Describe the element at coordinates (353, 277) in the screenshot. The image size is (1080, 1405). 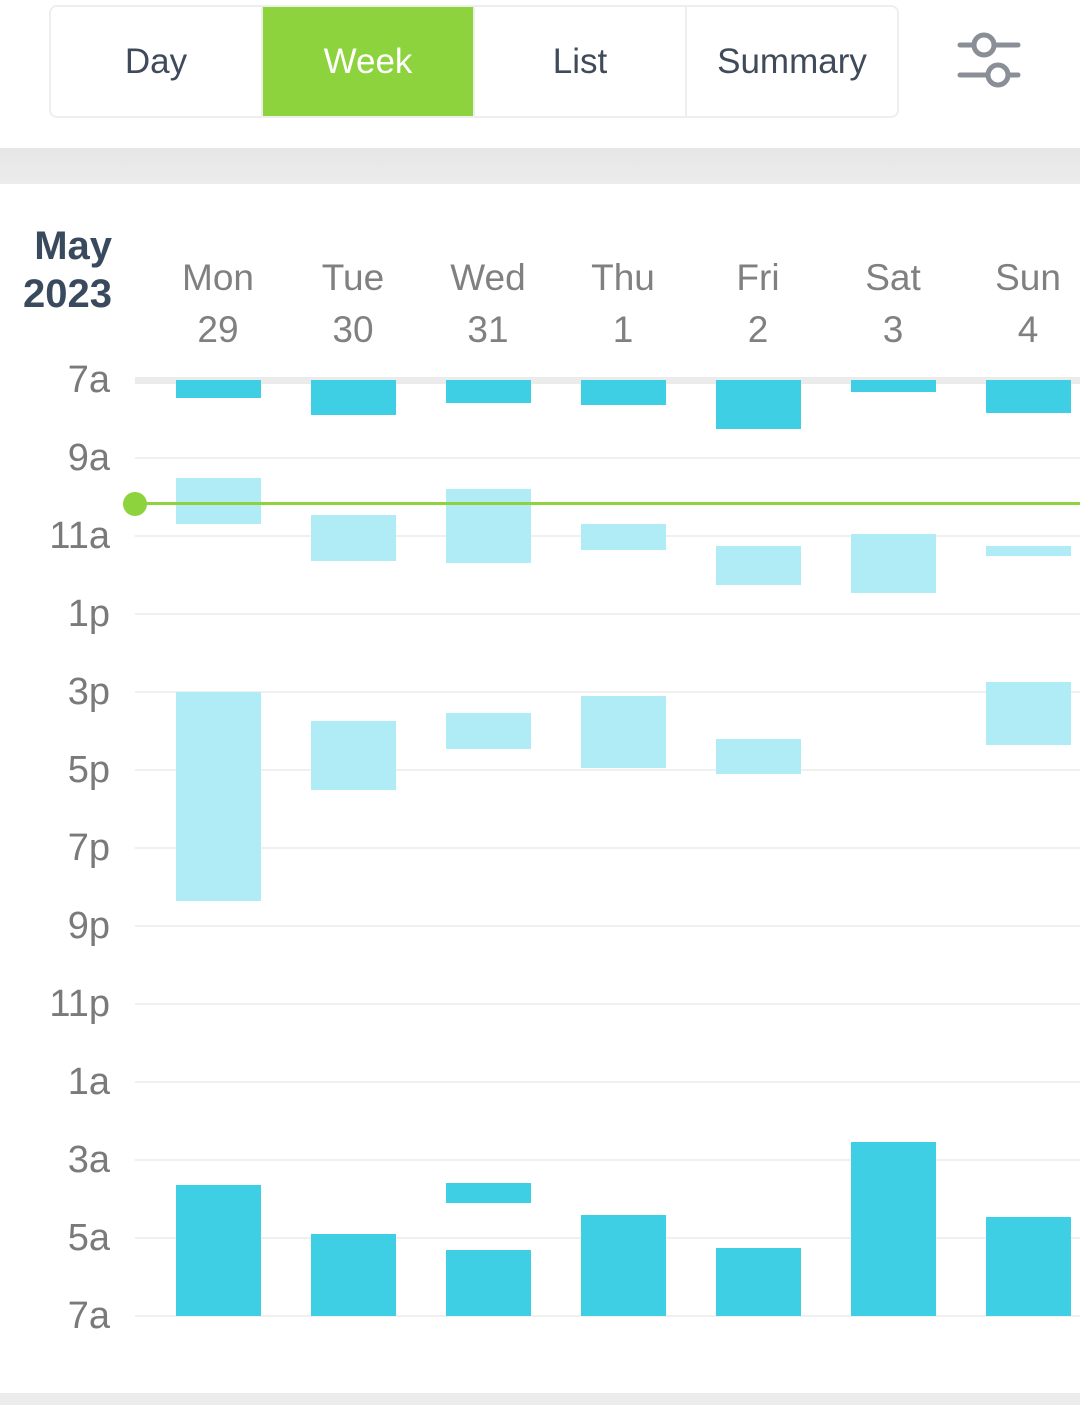
I see `day-of-week: Tue` at that location.